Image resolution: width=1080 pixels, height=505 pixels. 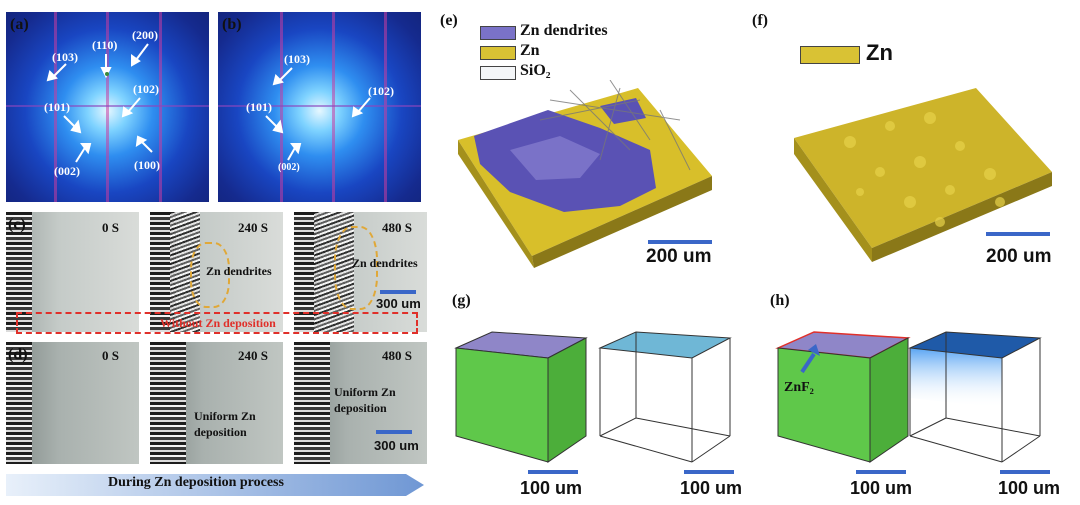 I want to click on render-zn-dendrites, so click(x=585, y=174).